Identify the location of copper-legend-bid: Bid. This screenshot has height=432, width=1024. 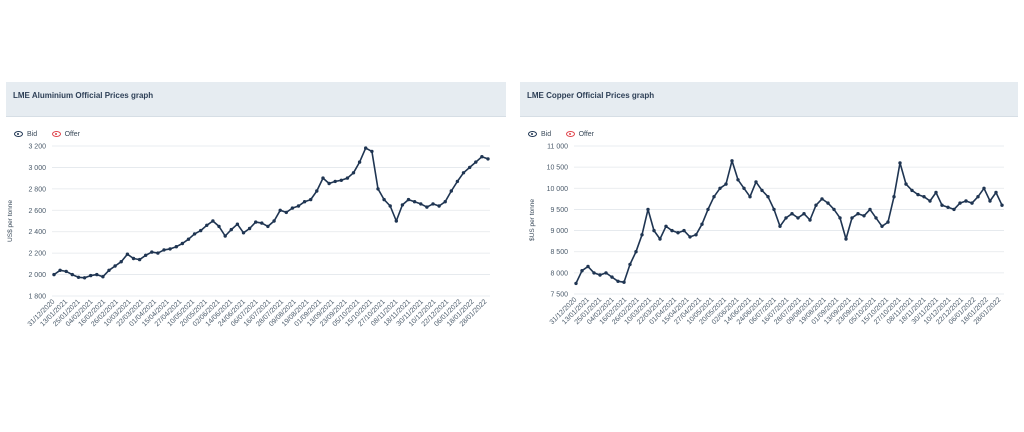
(539, 134).